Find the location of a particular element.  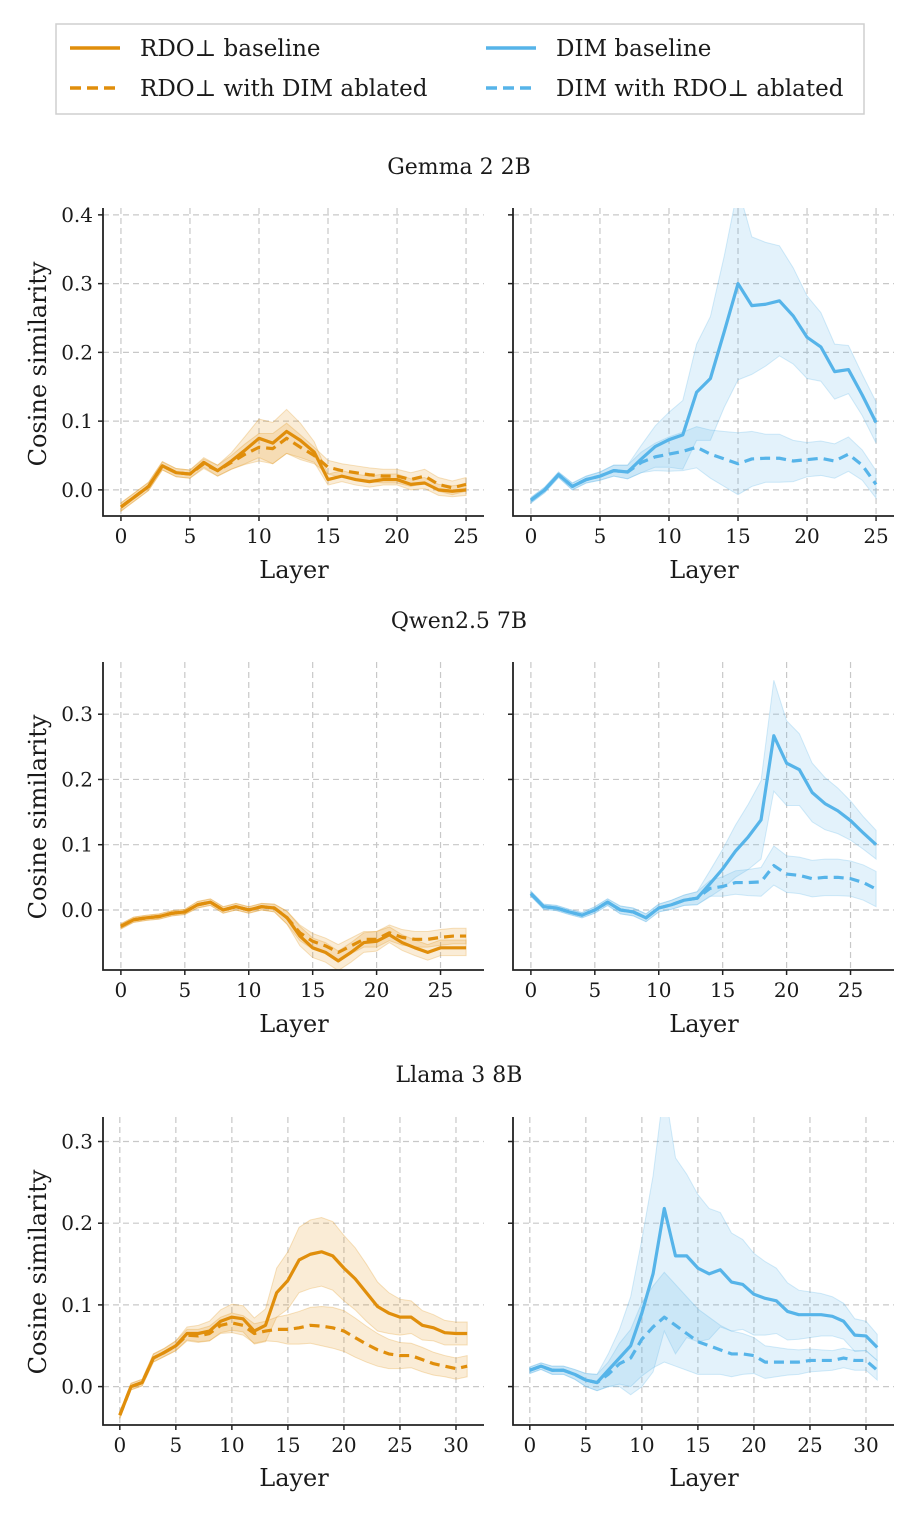

x-axis-label-gemma-right: Layer is located at coordinates (704, 570).